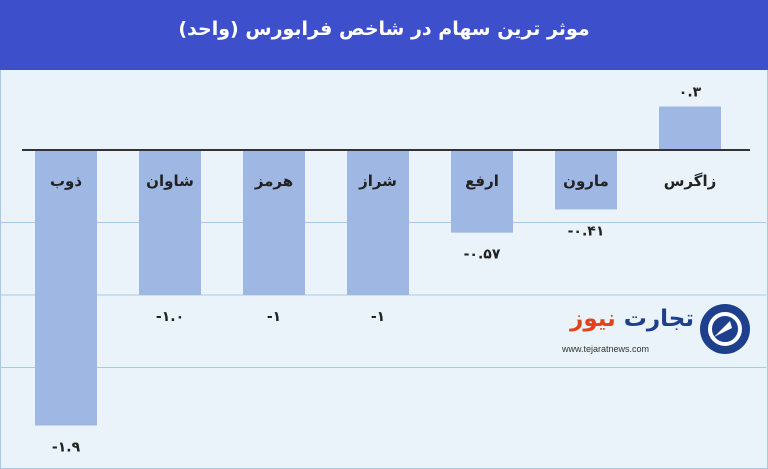  What do you see at coordinates (273, 181) in the screenshot?
I see `category-label: هرمز` at bounding box center [273, 181].